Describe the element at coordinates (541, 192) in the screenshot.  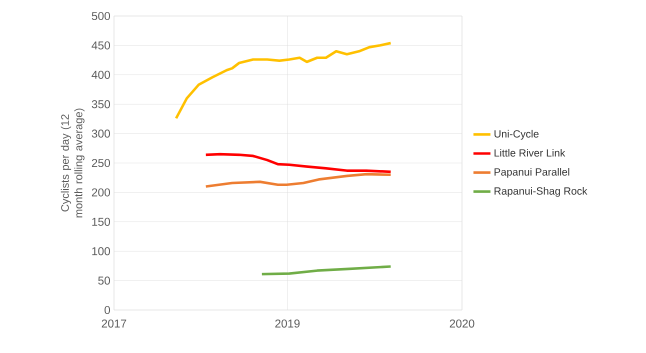
I see `legend-label: Rapanui-Shag Rock` at that location.